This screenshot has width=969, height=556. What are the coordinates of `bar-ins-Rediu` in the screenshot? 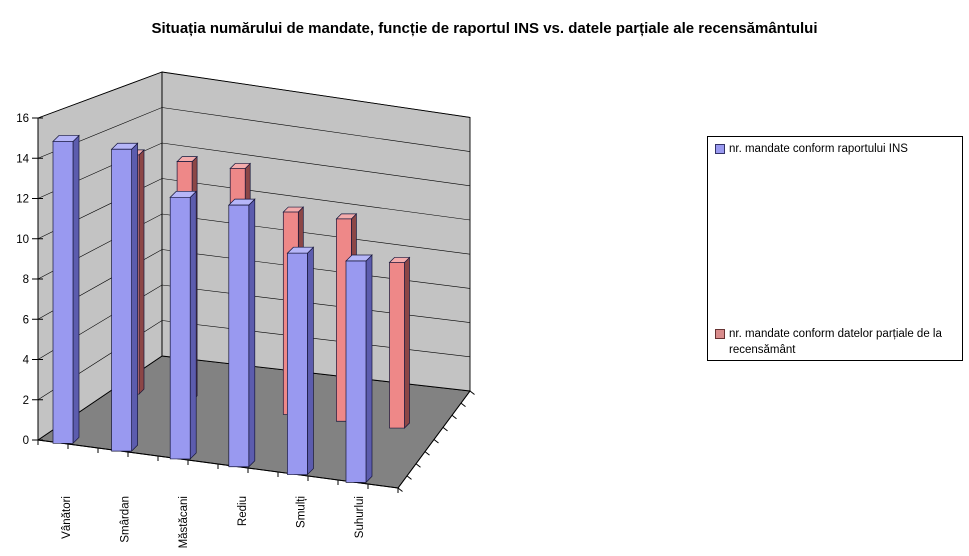 It's located at (241, 333).